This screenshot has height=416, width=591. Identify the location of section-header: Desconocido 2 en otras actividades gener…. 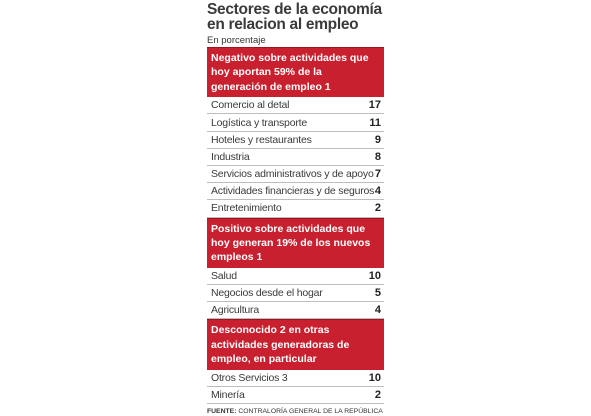
(295, 344).